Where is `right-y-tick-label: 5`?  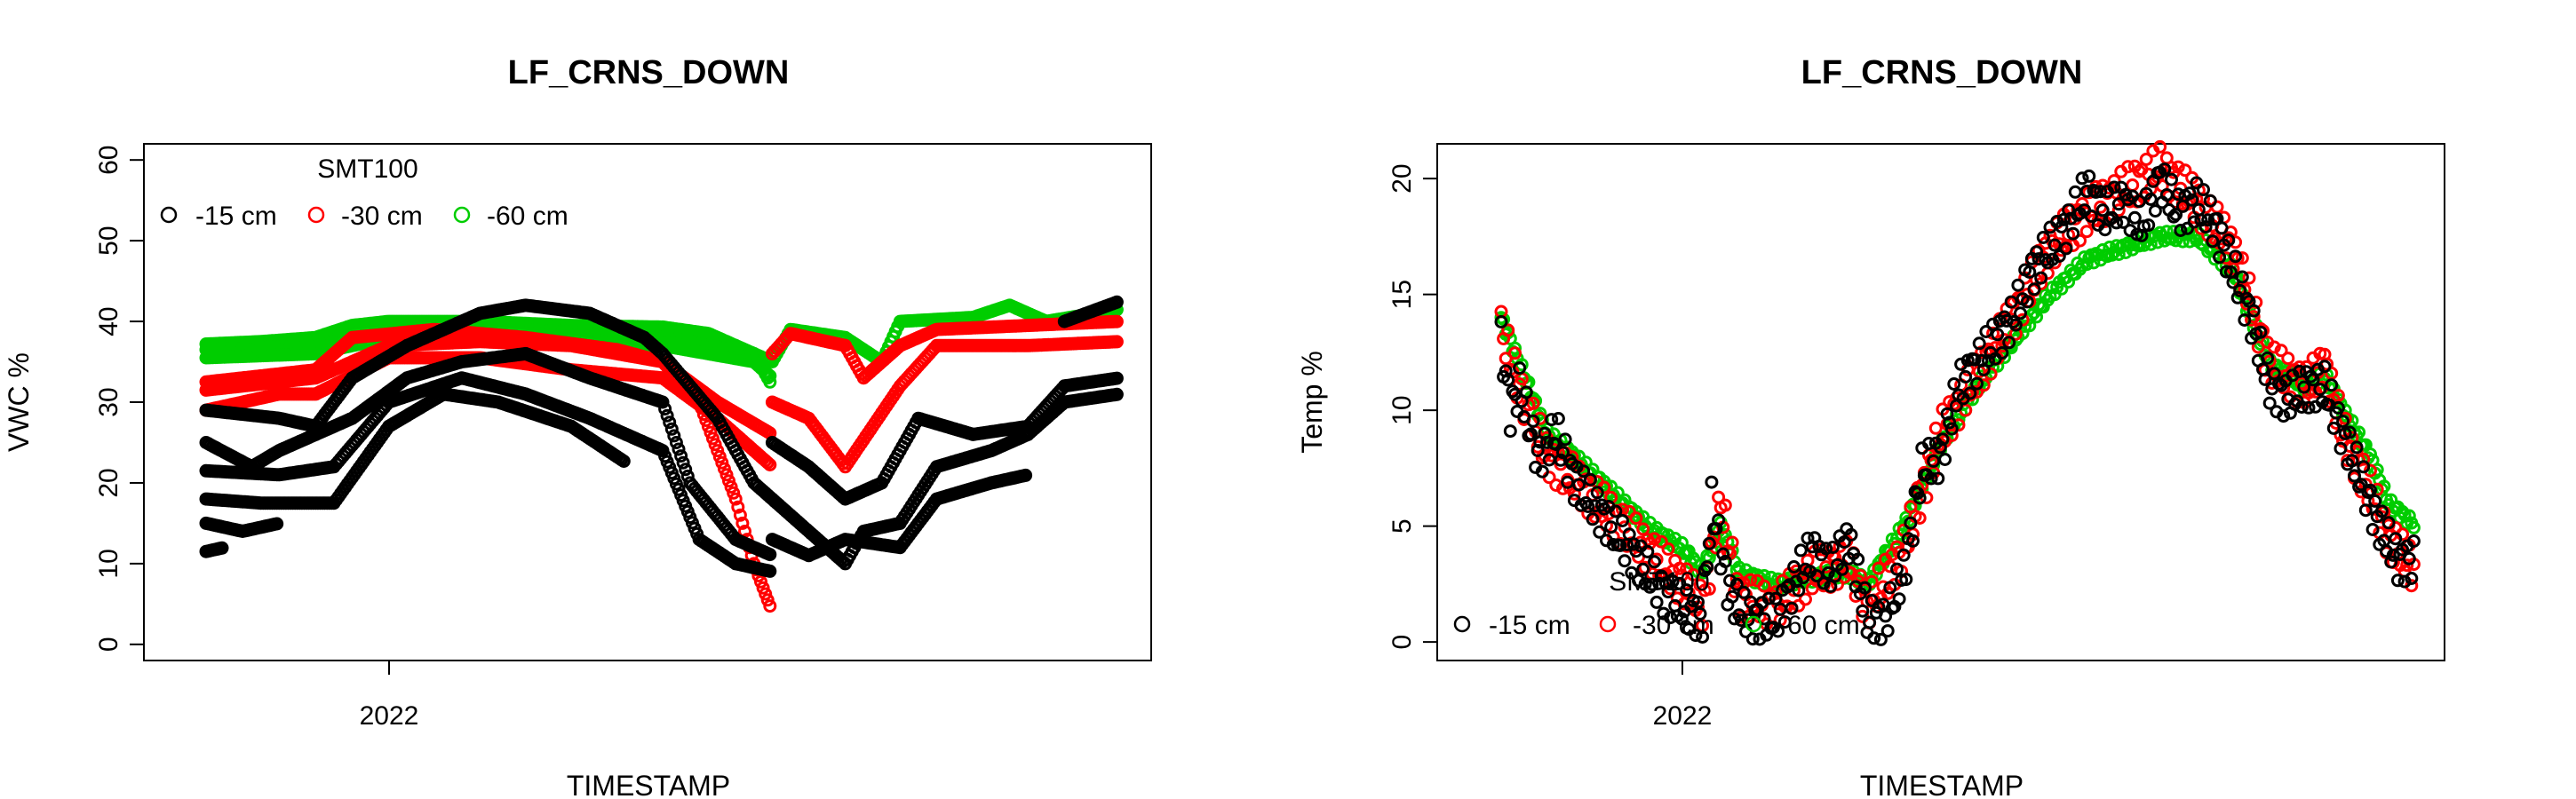 right-y-tick-label: 5 is located at coordinates (1402, 526).